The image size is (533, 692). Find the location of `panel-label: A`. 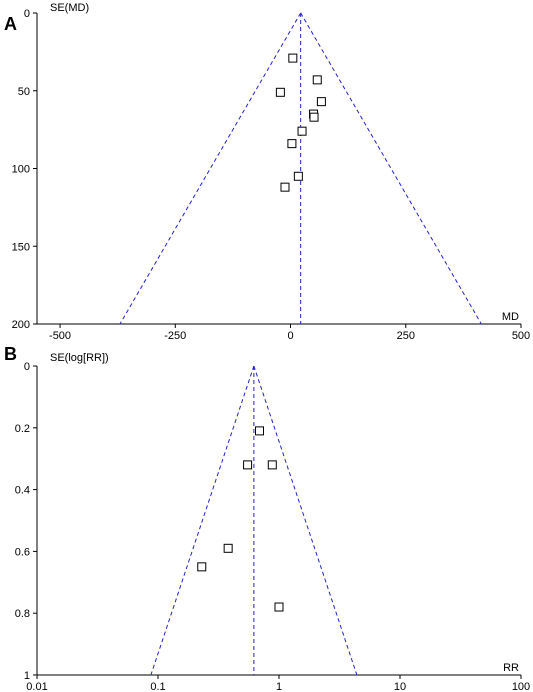

panel-label: A is located at coordinates (10, 24).